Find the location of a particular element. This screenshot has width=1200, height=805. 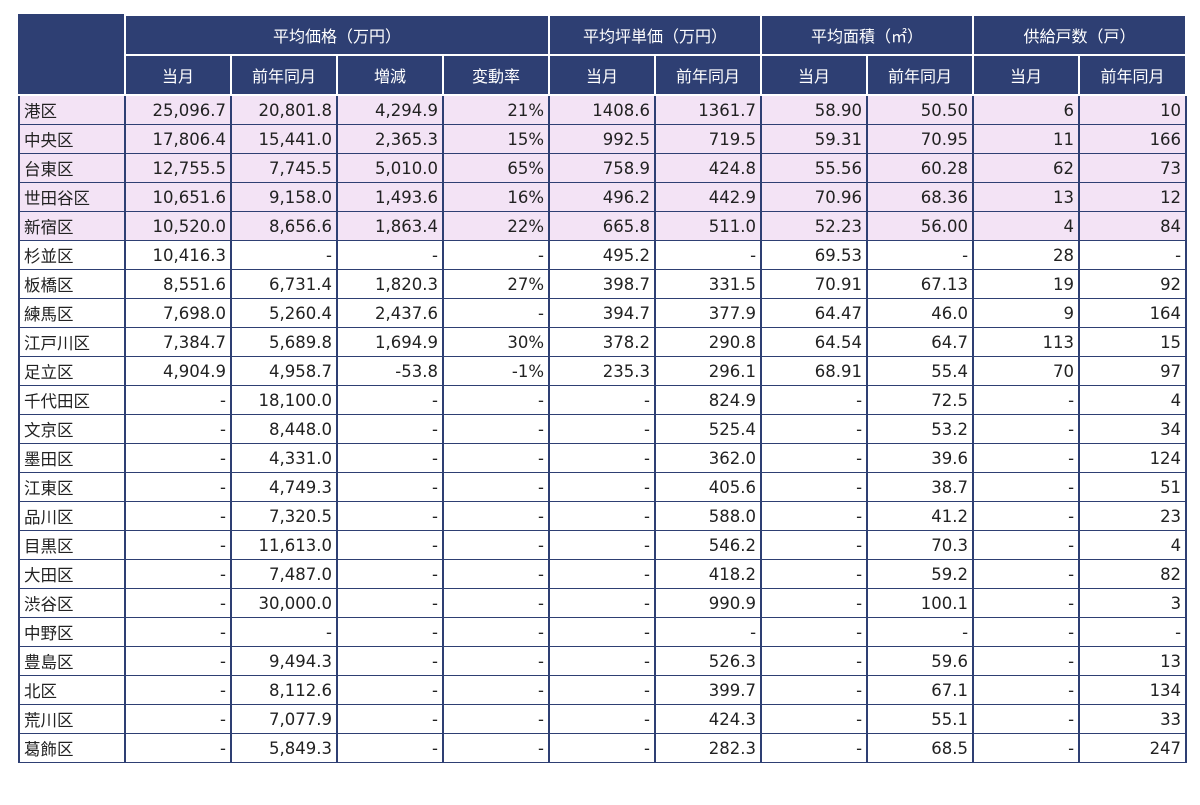

value-cell: 378.2 is located at coordinates (602, 342).